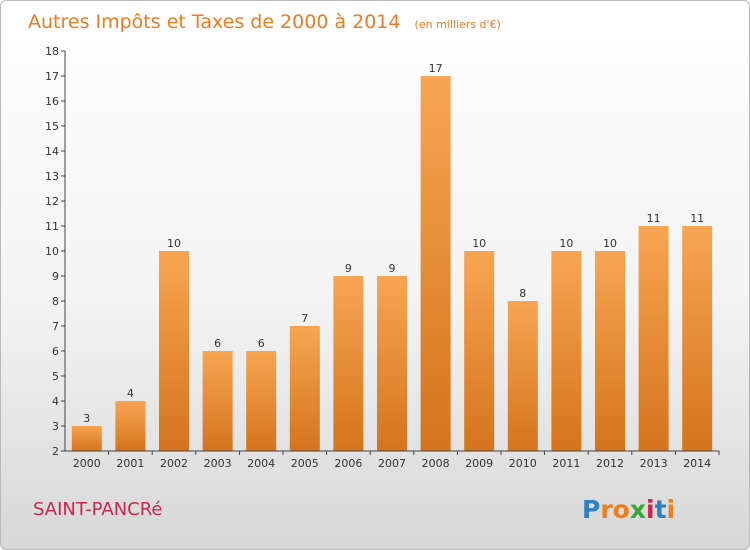  Describe the element at coordinates (654, 218) in the screenshot. I see `data-label-2013: 11` at that location.